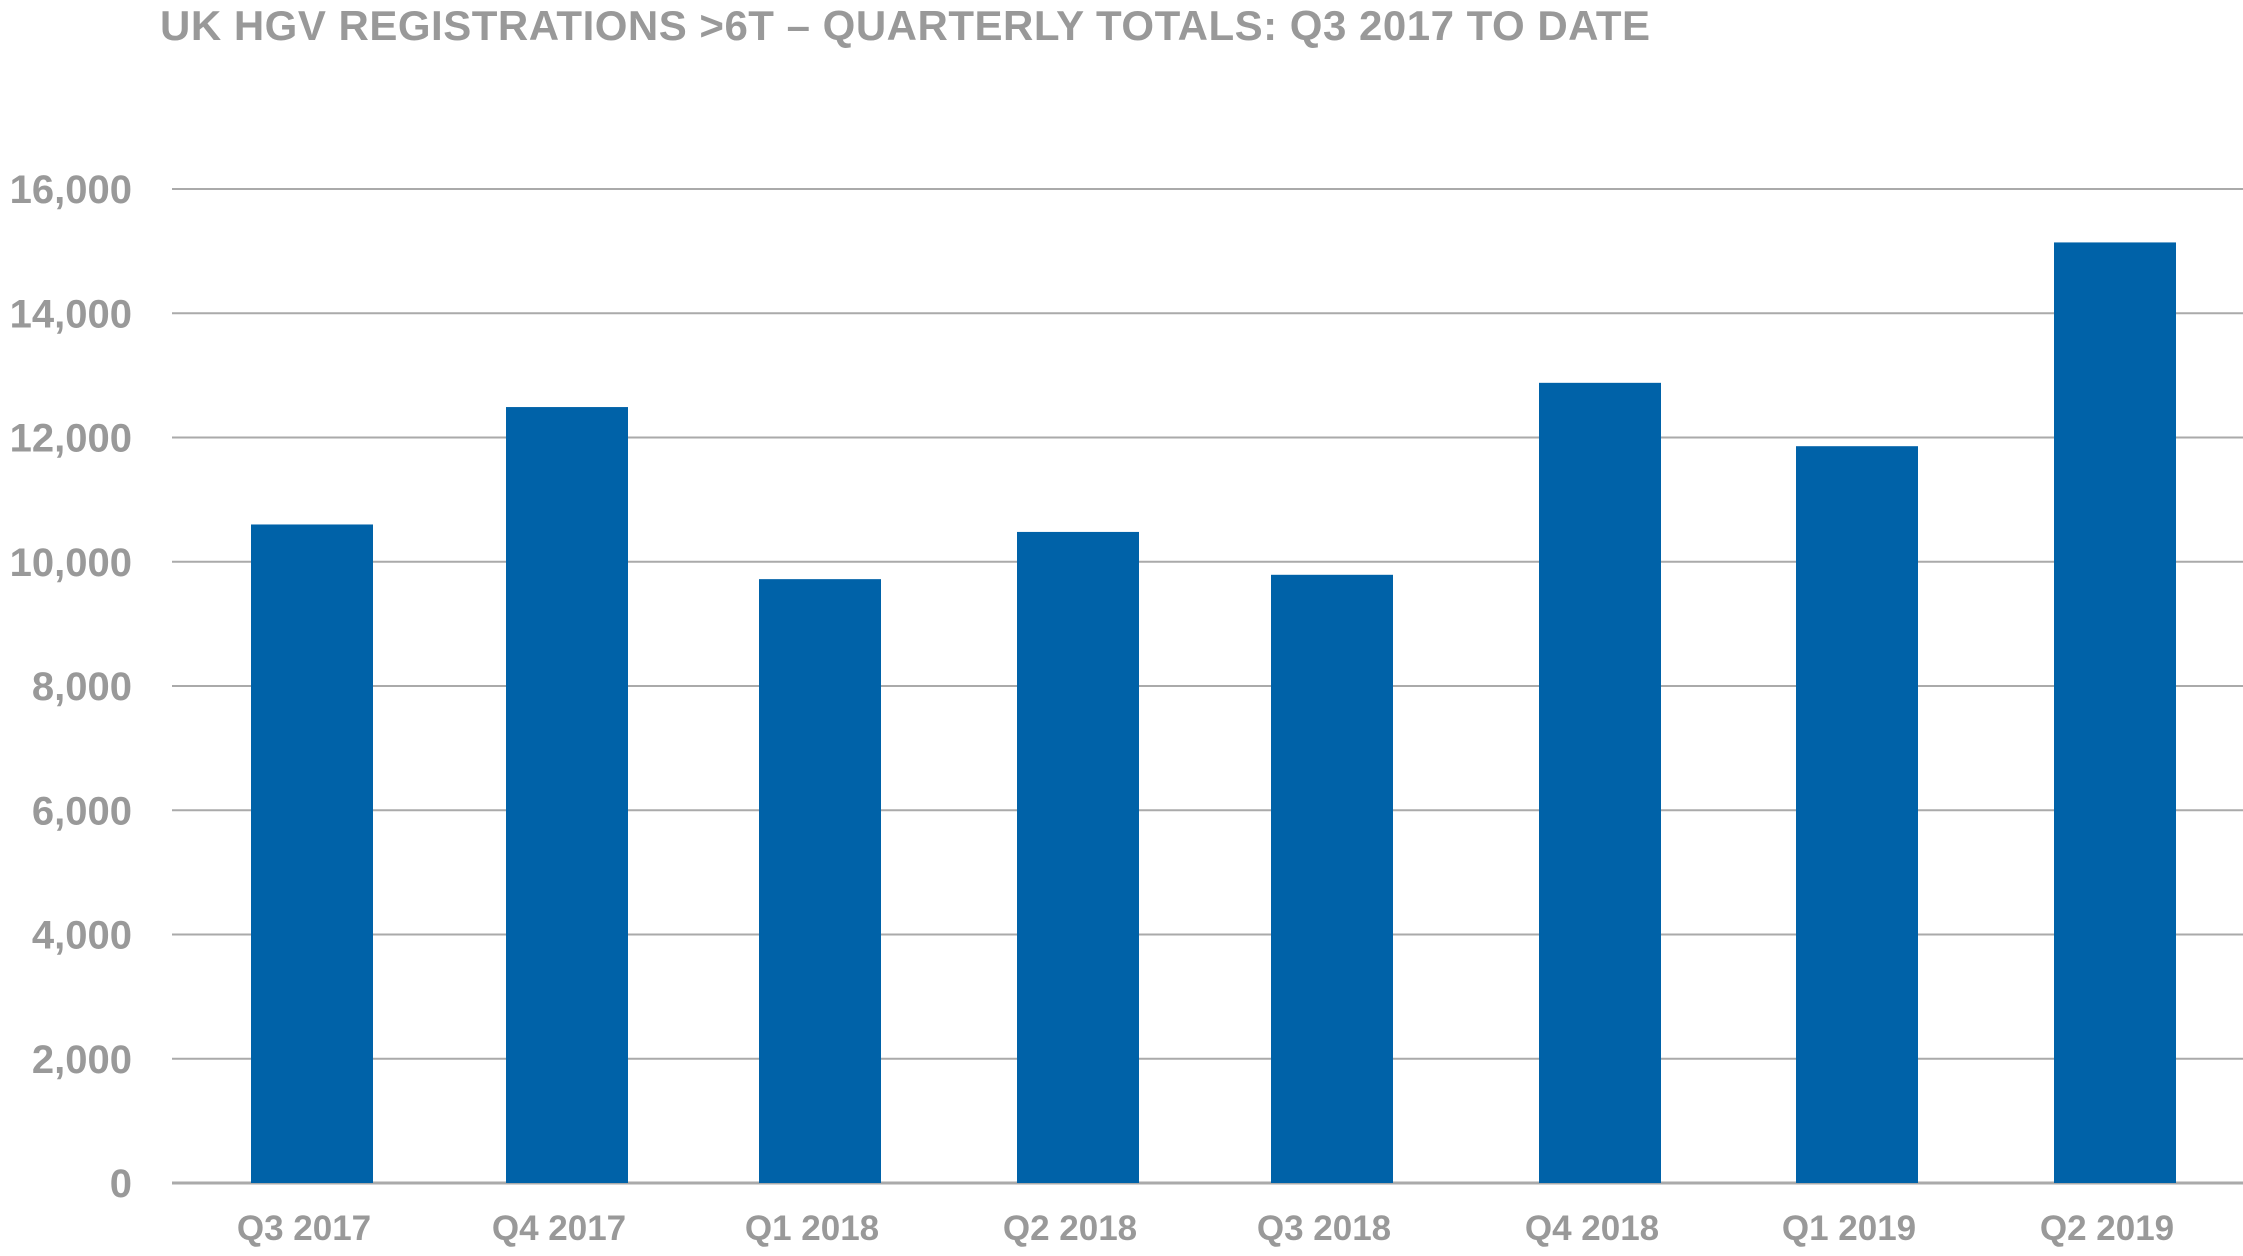  What do you see at coordinates (1078, 857) in the screenshot?
I see `bar-q2-2018` at bounding box center [1078, 857].